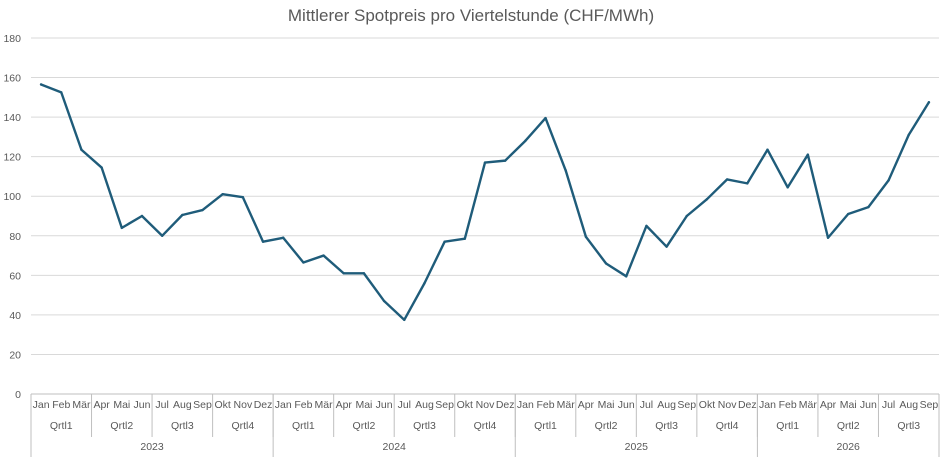 The width and height of the screenshot is (942, 466). I want to click on x-tick-month-39: Mär, so click(808, 405).